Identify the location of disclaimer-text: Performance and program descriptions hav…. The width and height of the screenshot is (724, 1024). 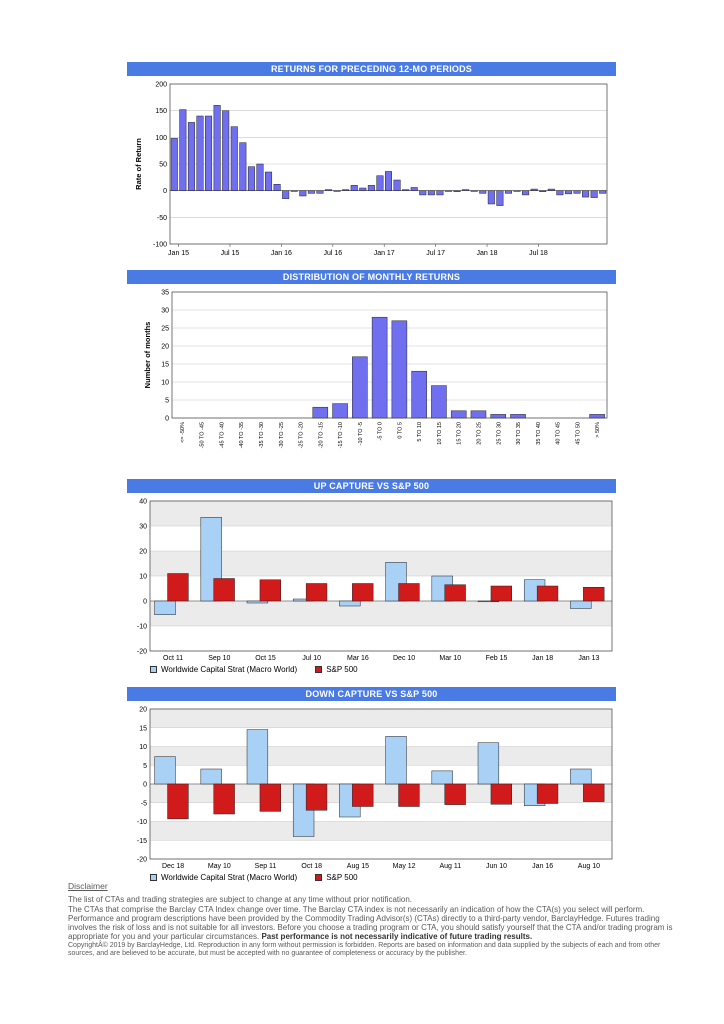
(370, 927).